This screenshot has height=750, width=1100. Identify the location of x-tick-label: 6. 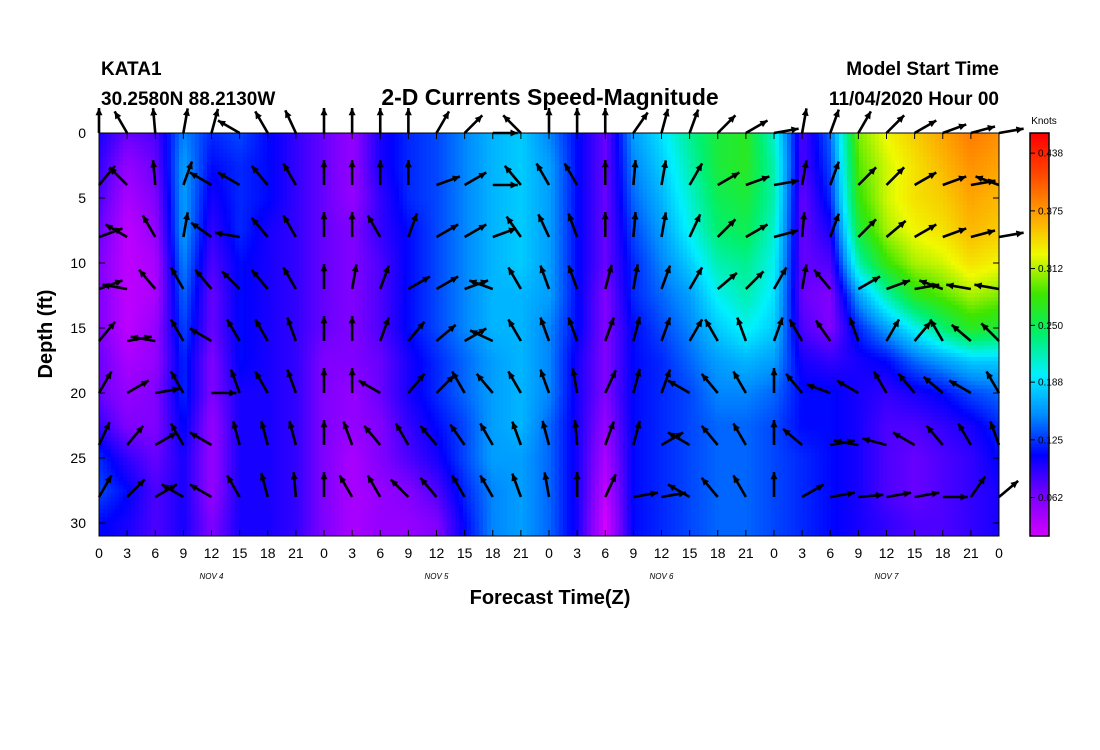
(830, 553).